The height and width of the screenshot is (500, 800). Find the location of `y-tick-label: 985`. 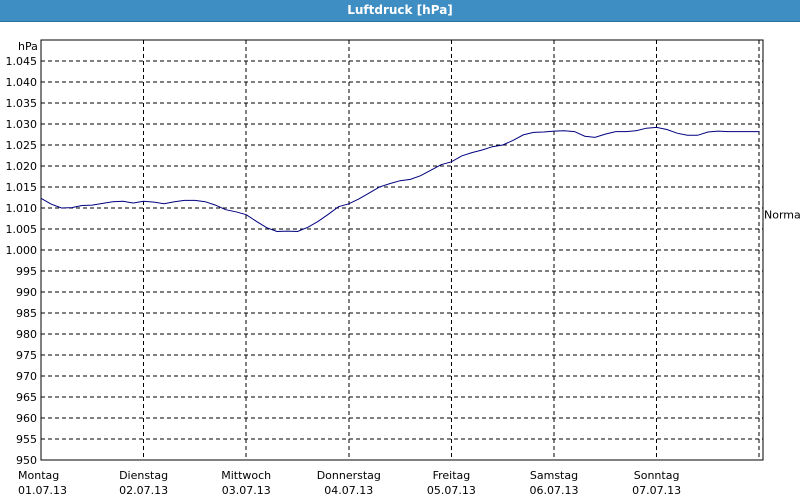

y-tick-label: 985 is located at coordinates (26, 313).